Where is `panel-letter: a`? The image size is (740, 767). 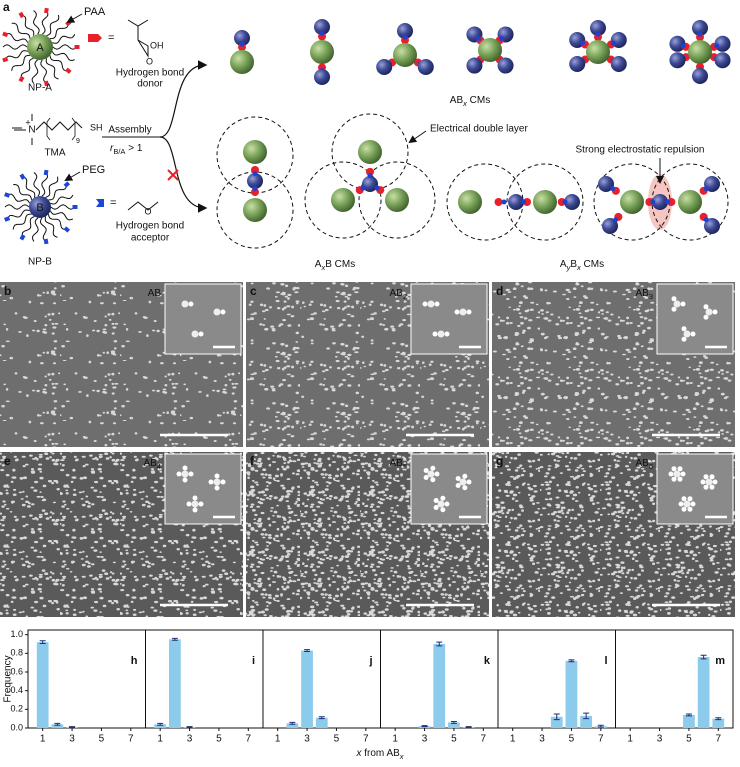
panel-letter: a is located at coordinates (6, 7).